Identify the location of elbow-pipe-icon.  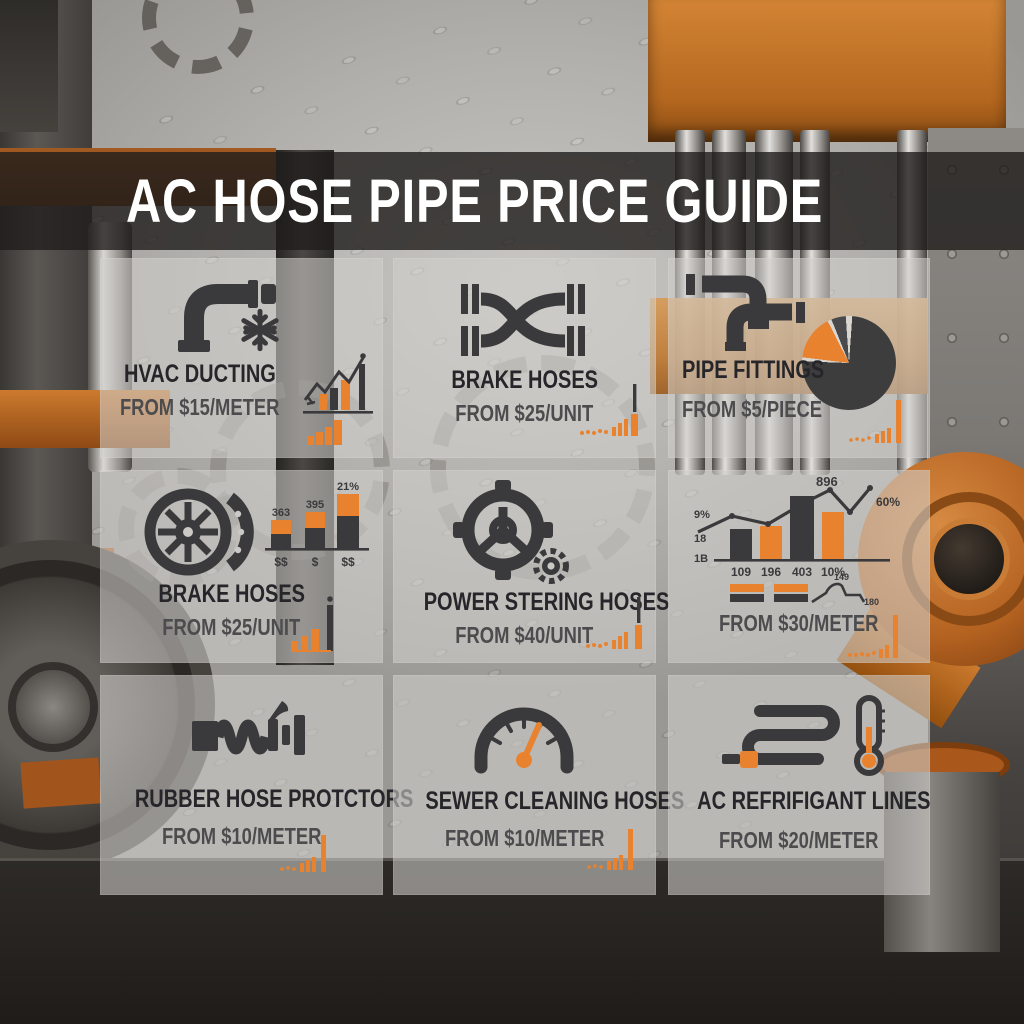
(227, 316).